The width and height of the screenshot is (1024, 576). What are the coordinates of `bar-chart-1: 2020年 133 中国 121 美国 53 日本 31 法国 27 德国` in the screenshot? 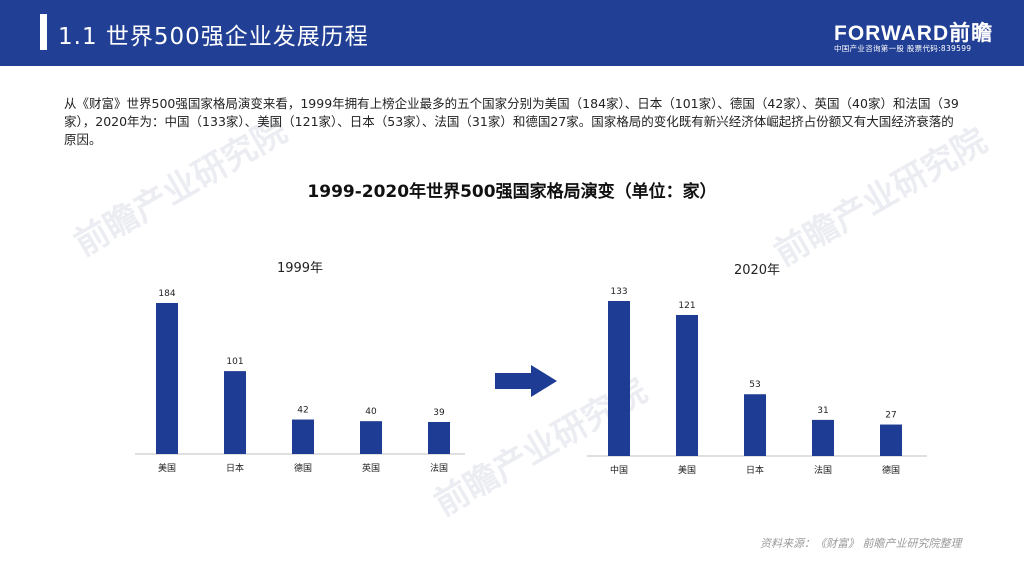 It's located at (757, 369).